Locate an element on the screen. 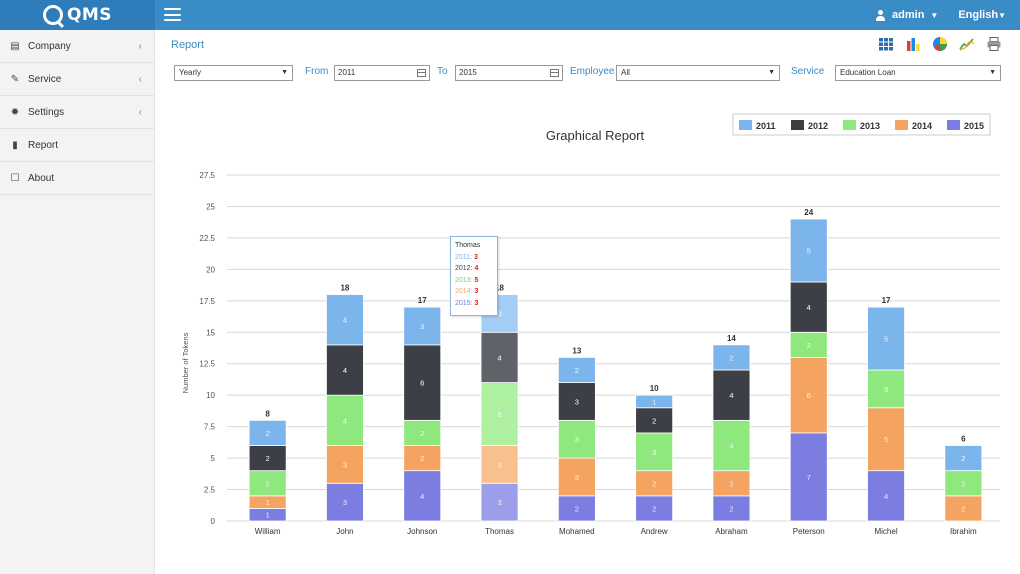  legend-label: 2015 is located at coordinates (974, 126).